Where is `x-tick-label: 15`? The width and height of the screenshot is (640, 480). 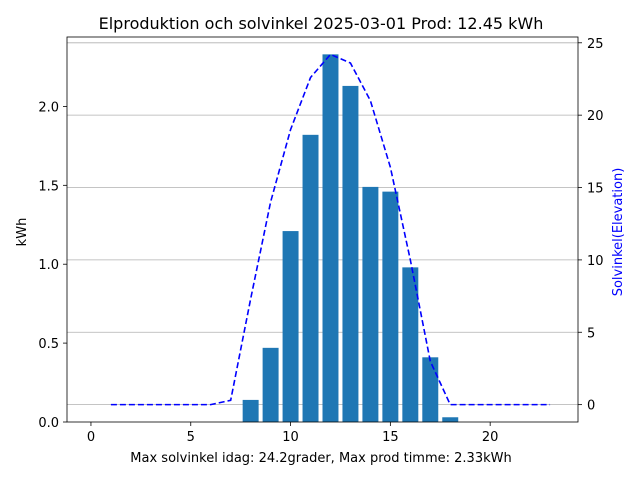
x-tick-label: 15 is located at coordinates (390, 437).